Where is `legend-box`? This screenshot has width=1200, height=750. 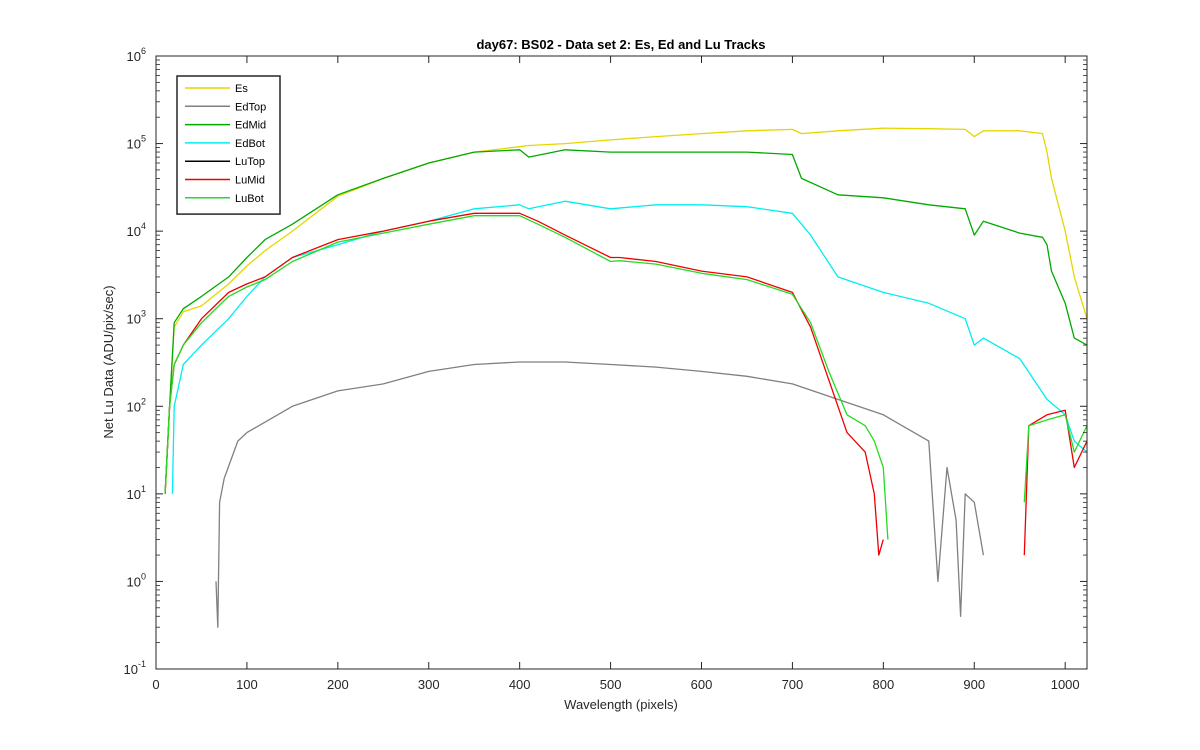 legend-box is located at coordinates (228, 145).